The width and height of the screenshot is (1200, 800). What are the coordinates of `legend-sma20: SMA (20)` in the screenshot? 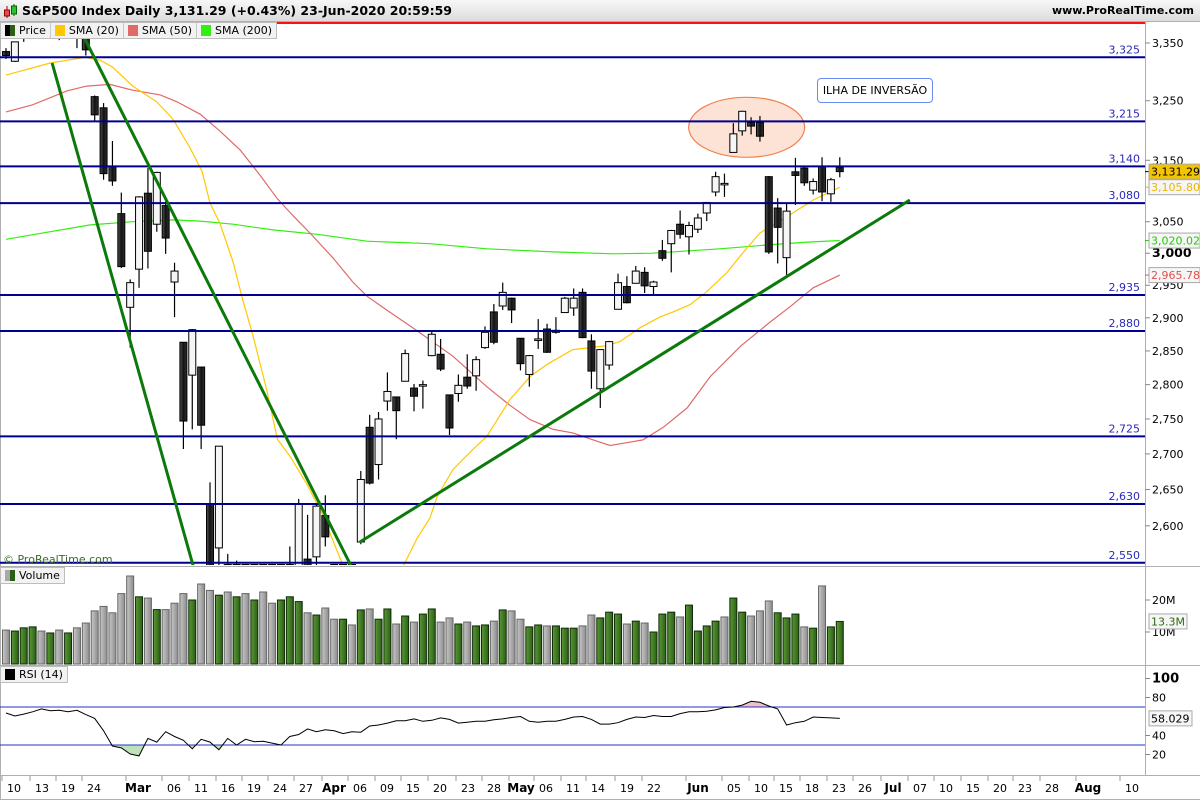 It's located at (87, 30).